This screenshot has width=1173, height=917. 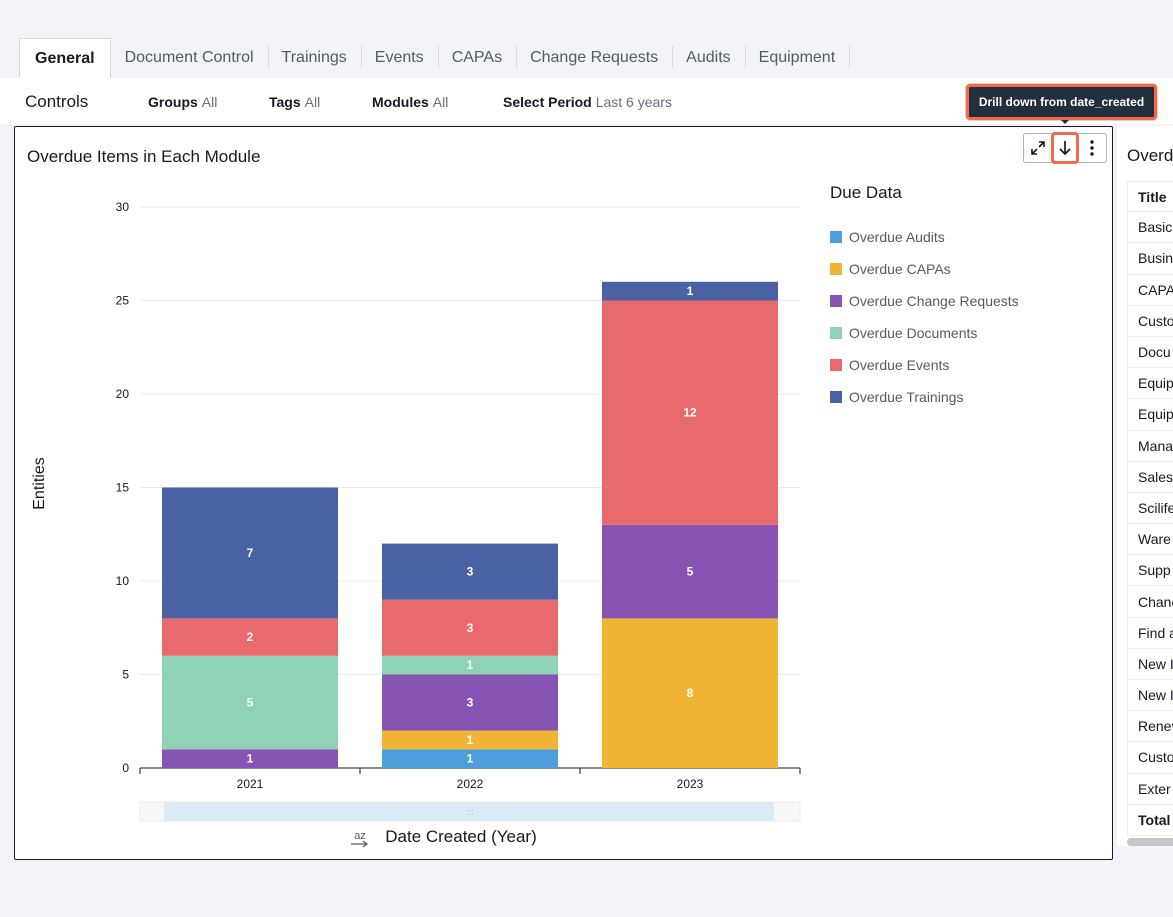 I want to click on period-filter: Select Period Last 6 years, so click(x=587, y=102).